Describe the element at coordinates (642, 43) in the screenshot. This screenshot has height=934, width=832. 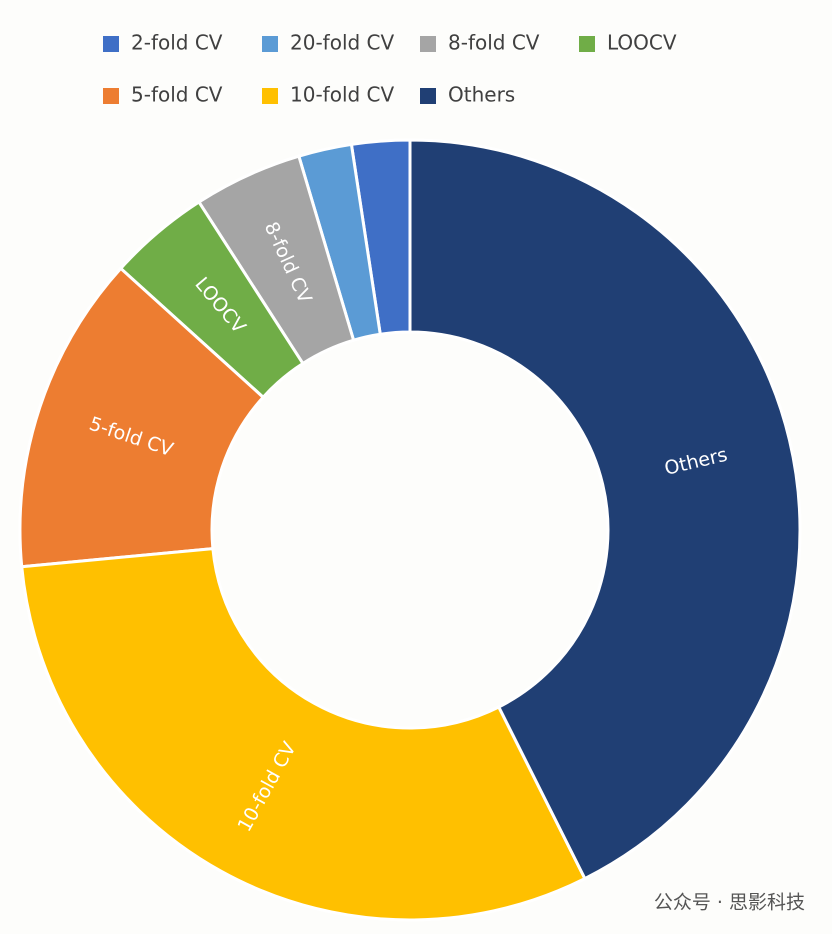
I see `legend-label: LOOCV` at that location.